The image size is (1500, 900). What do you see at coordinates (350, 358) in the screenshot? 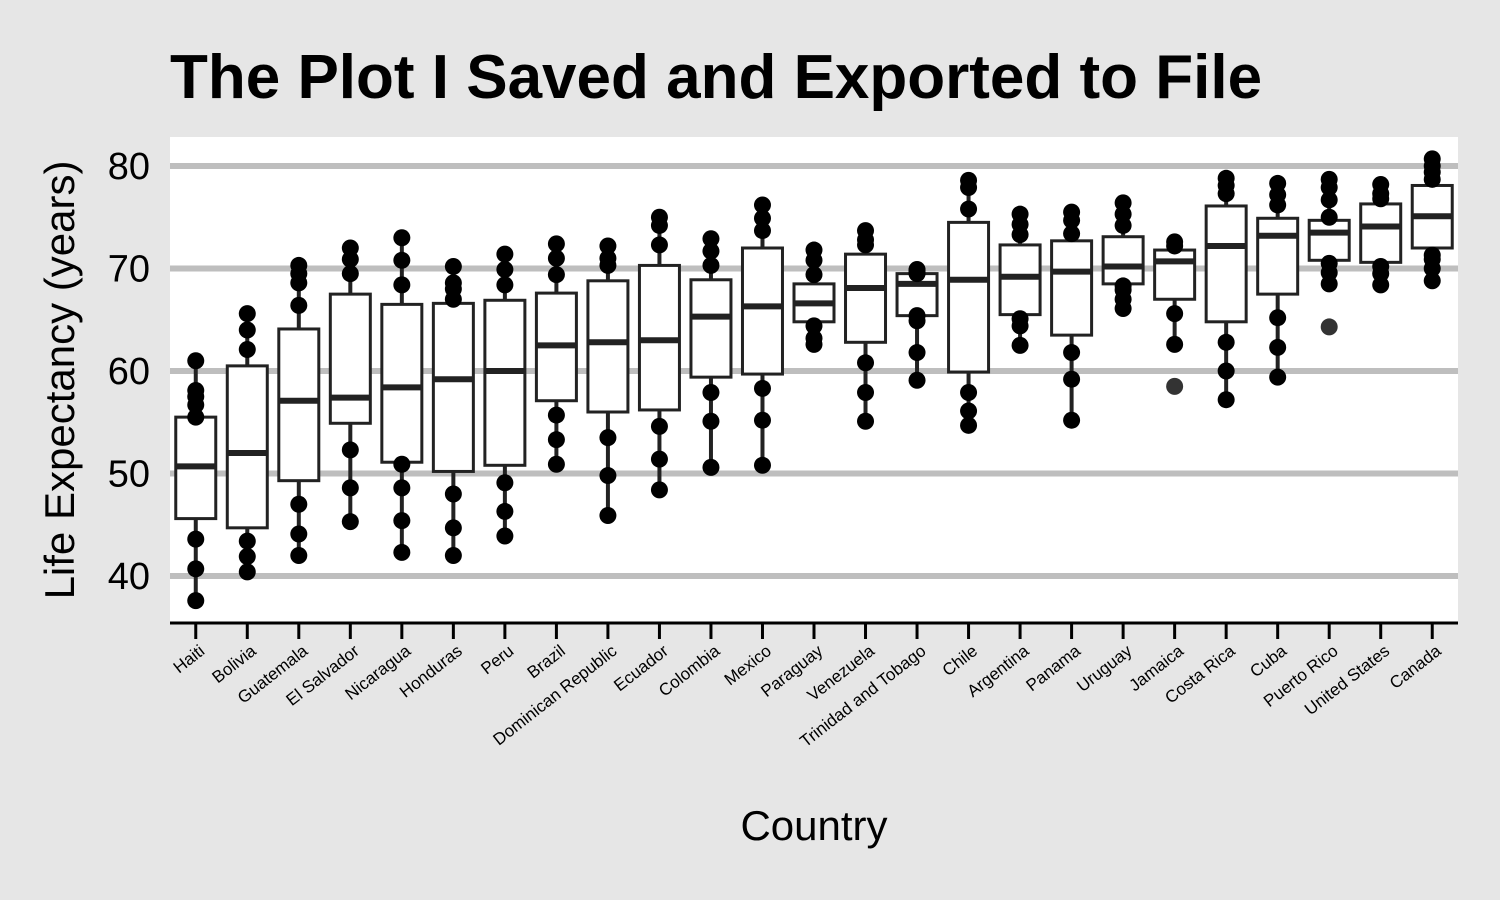
I see `box-el-salvador` at bounding box center [350, 358].